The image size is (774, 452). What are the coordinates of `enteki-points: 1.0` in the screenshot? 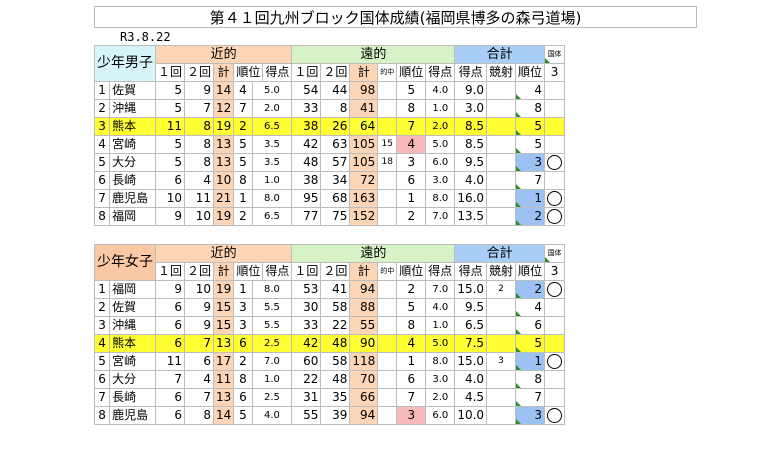 It's located at (440, 108).